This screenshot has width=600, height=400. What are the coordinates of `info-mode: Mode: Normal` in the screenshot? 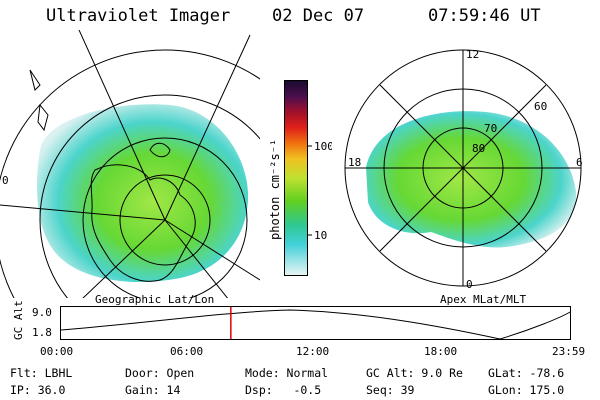 It's located at (287, 373).